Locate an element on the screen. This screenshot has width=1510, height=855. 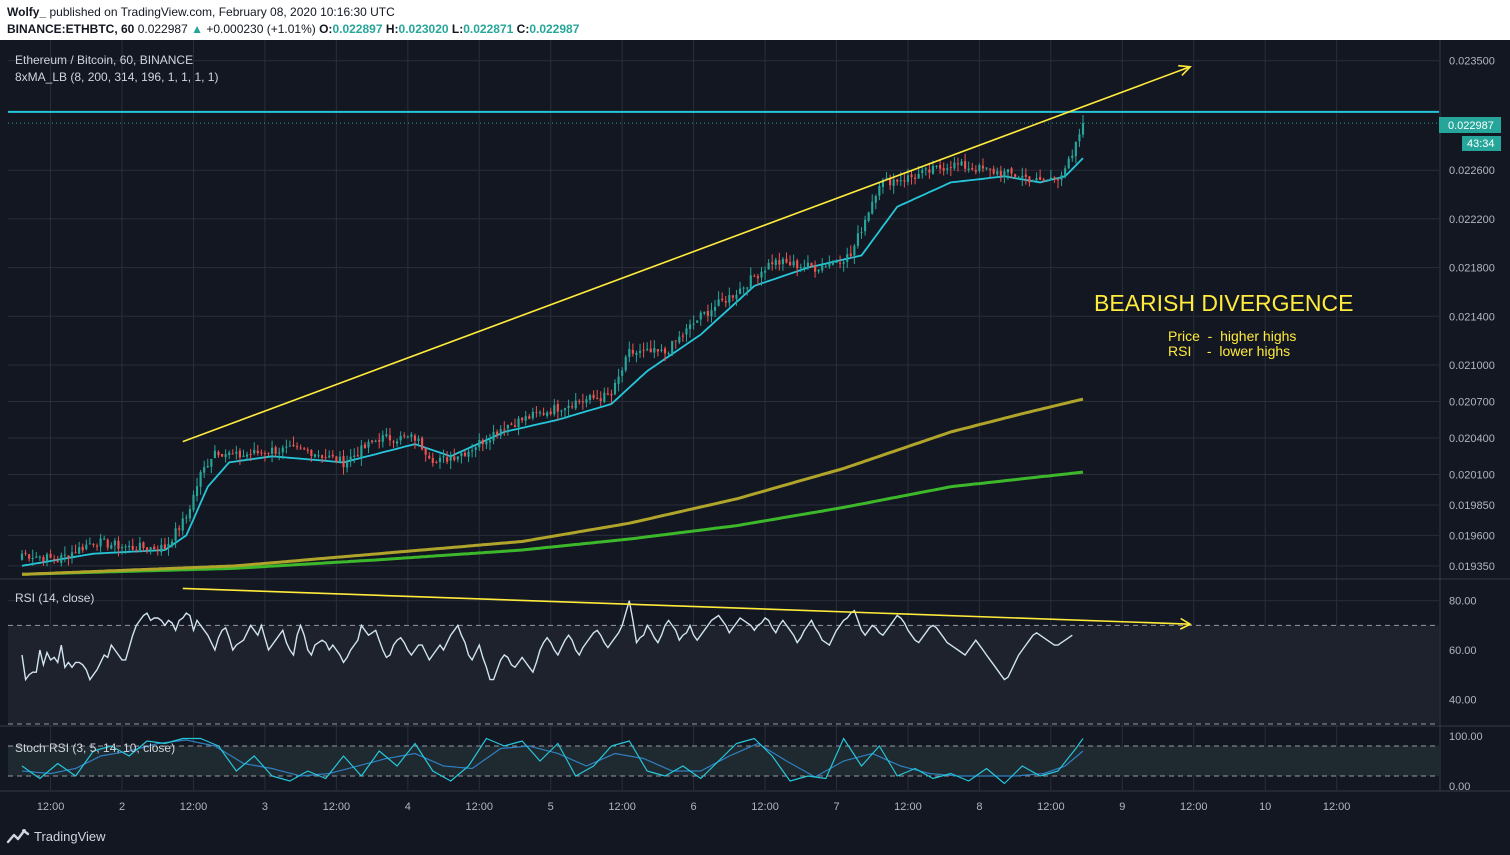
tradingview-brand: TradingView is located at coordinates (70, 836).